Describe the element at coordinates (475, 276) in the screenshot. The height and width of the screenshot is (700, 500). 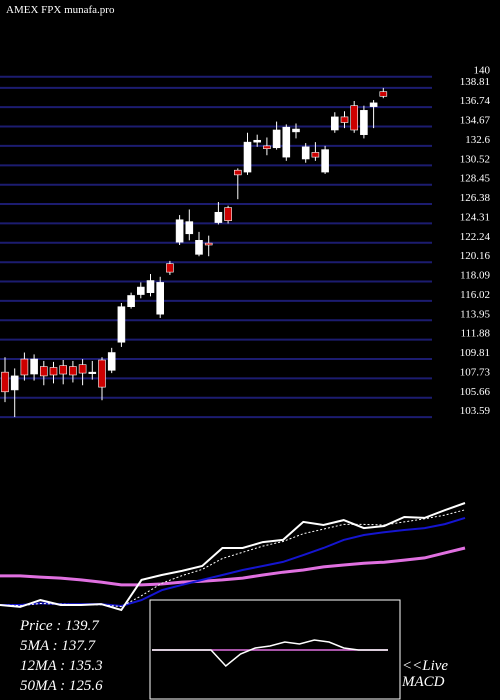
I see `y-tick-label: 118.09` at that location.